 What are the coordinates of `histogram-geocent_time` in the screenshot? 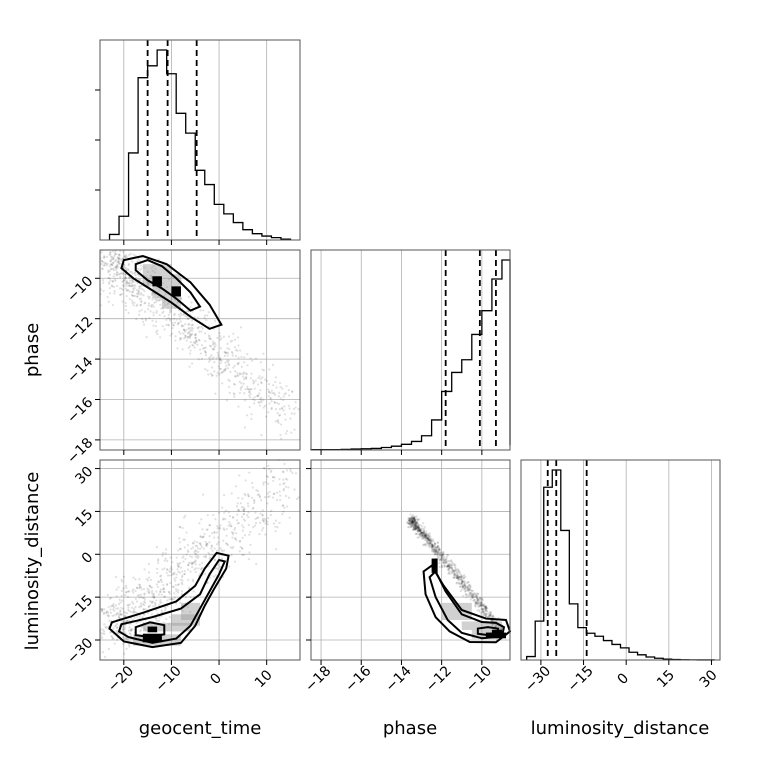 It's located at (200, 144).